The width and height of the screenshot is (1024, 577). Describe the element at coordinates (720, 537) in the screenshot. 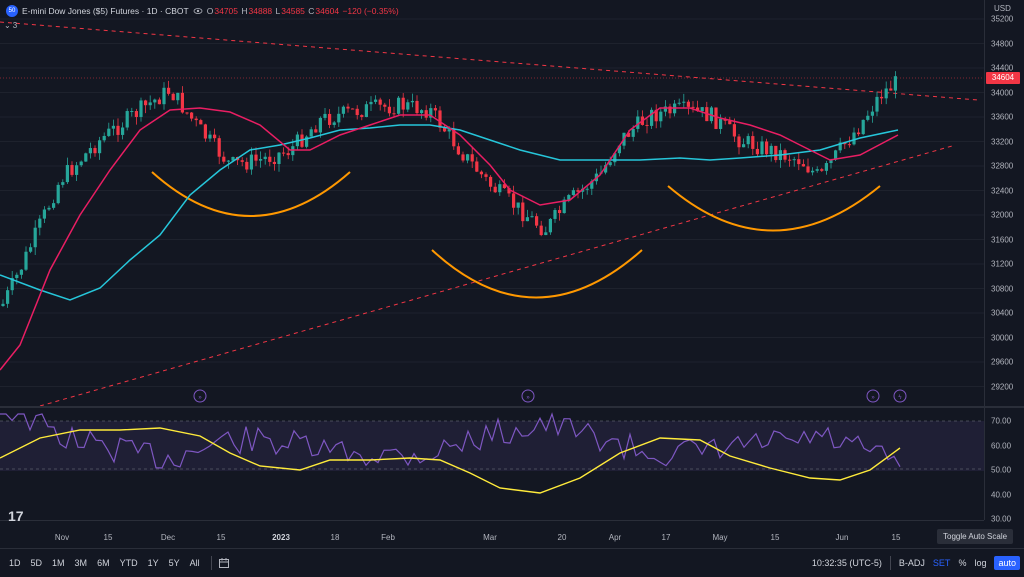

I see `time-tick-label: May` at that location.